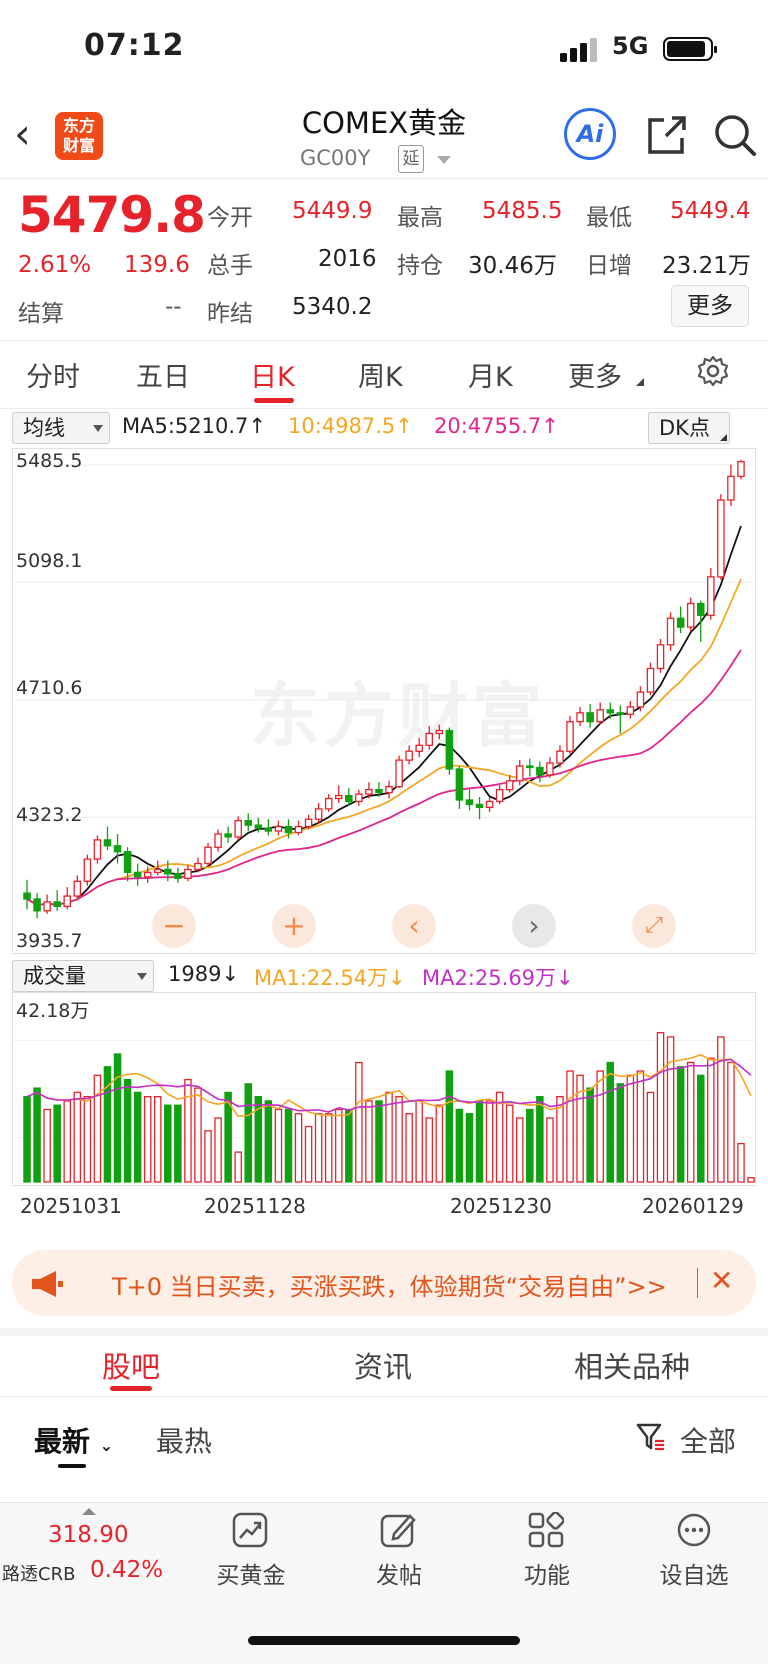  Describe the element at coordinates (47, 1284) in the screenshot. I see `megaphone-icon` at that location.